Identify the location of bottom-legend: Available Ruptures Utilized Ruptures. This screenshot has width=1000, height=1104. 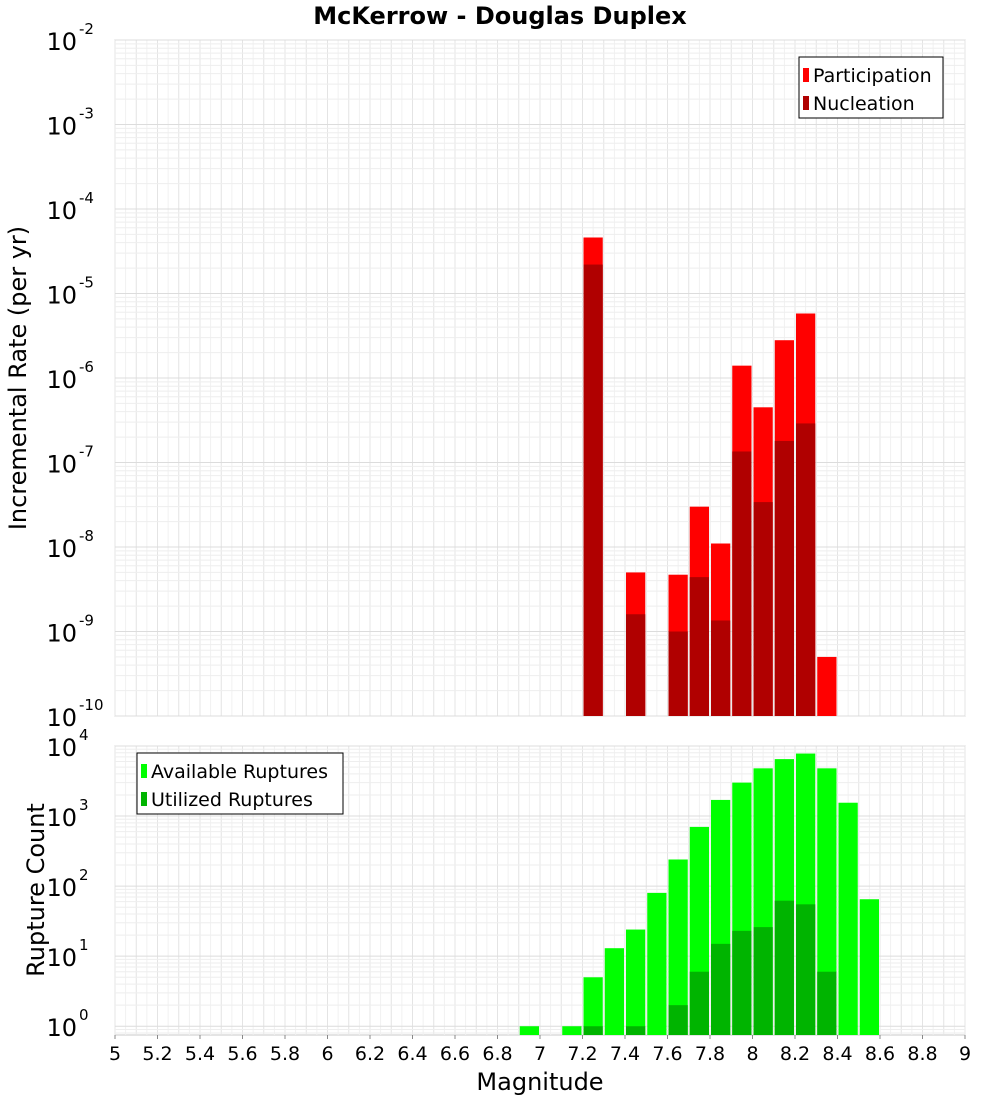
(240, 783).